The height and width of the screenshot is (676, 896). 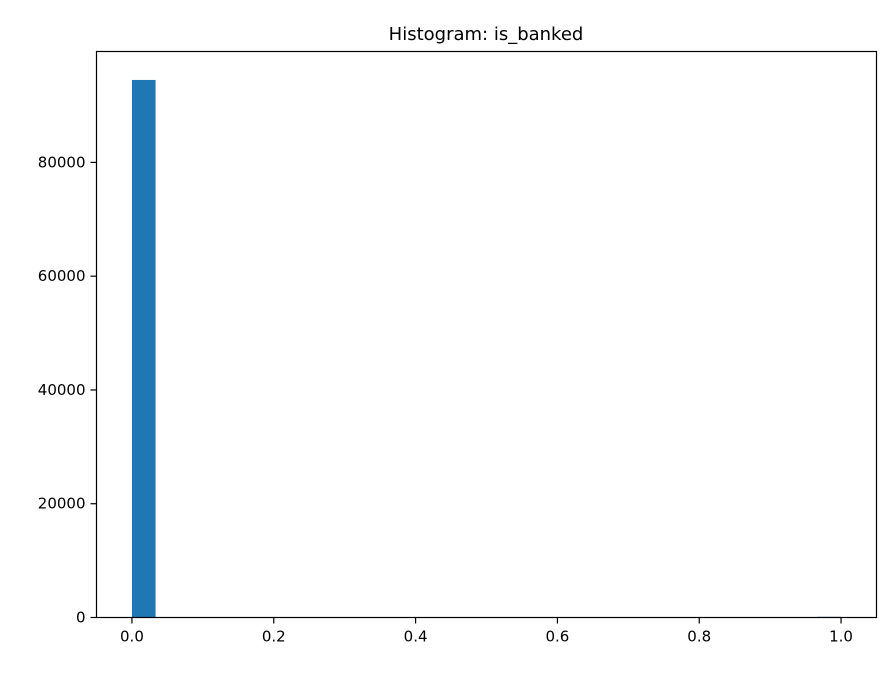 I want to click on x-tick-label-4: 0.8, so click(x=699, y=637).